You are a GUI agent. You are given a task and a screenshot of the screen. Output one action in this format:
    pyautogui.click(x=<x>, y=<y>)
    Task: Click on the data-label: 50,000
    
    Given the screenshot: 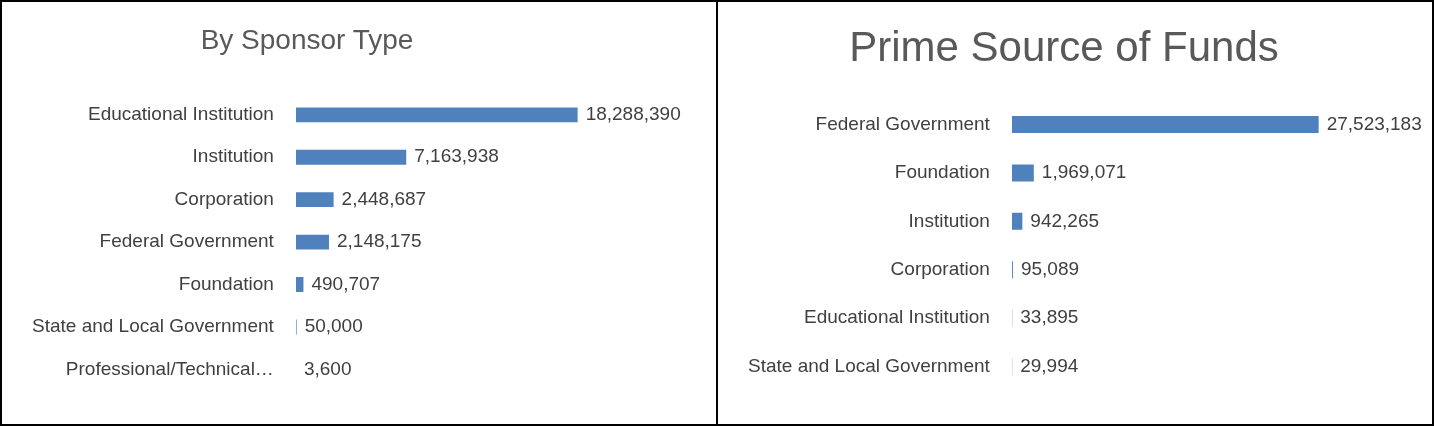 What is the action you would take?
    pyautogui.click(x=333, y=326)
    